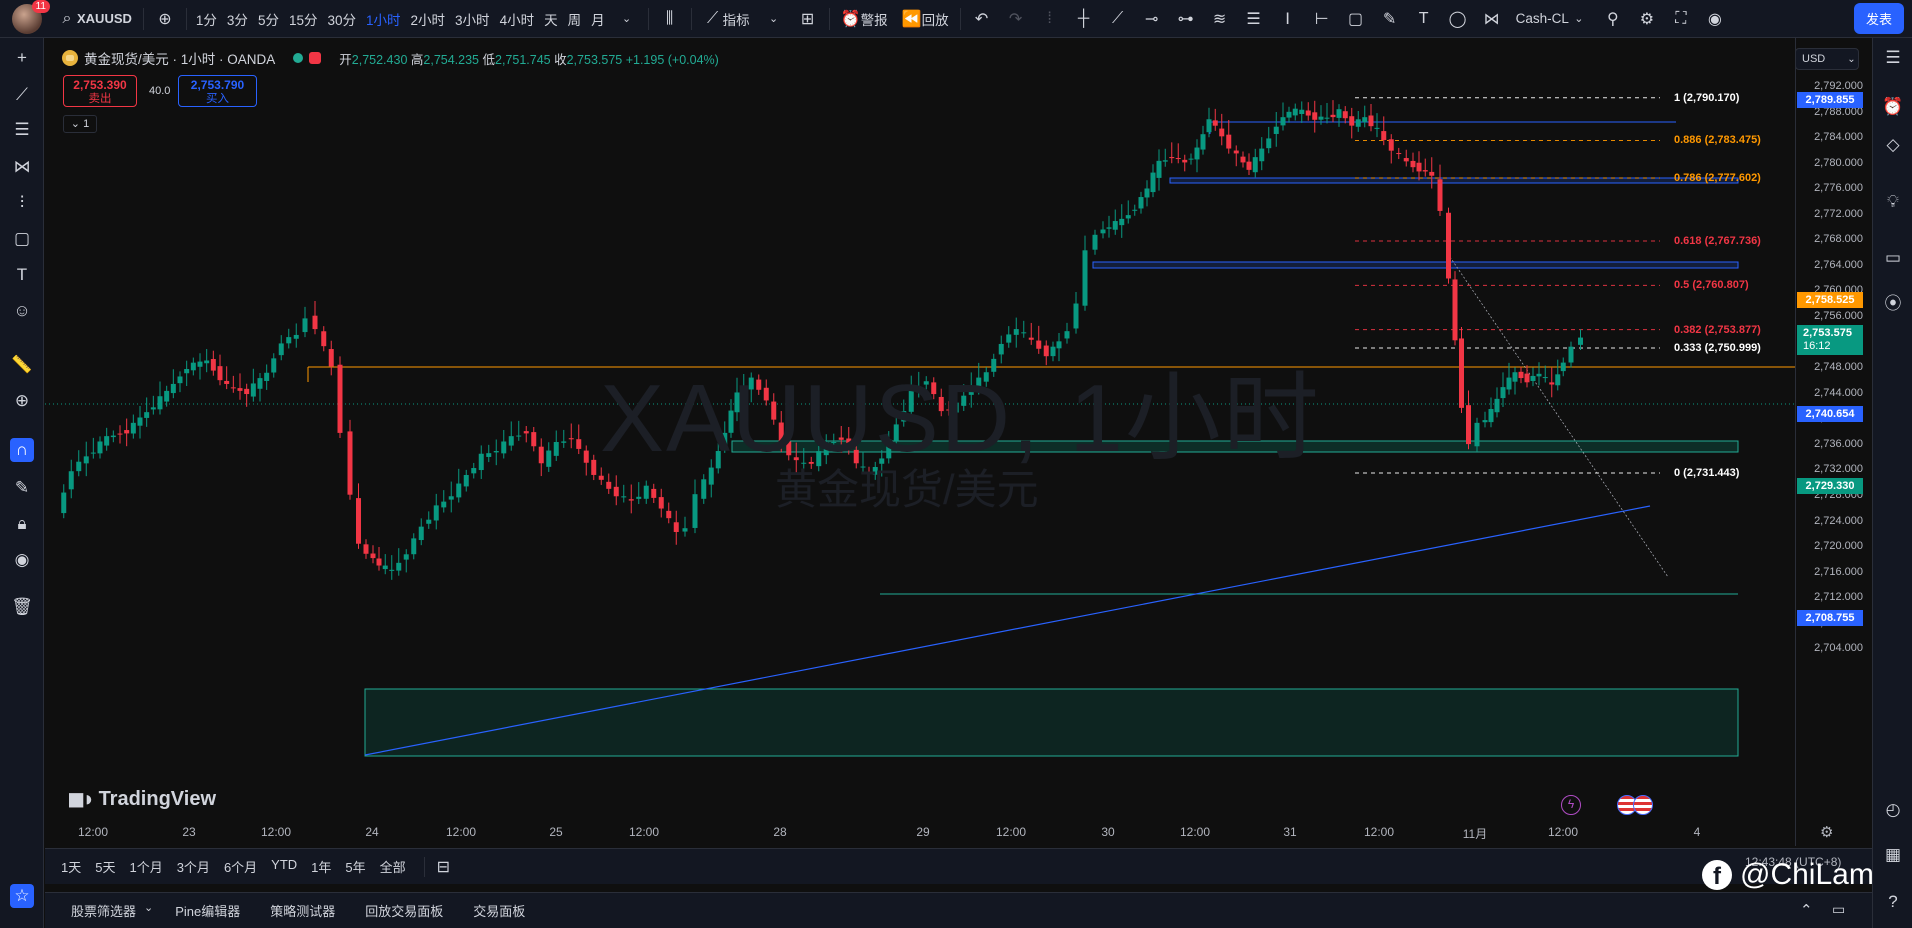 This screenshot has height=928, width=1912. What do you see at coordinates (383, 20) in the screenshot?
I see `interval-5: 1小时` at bounding box center [383, 20].